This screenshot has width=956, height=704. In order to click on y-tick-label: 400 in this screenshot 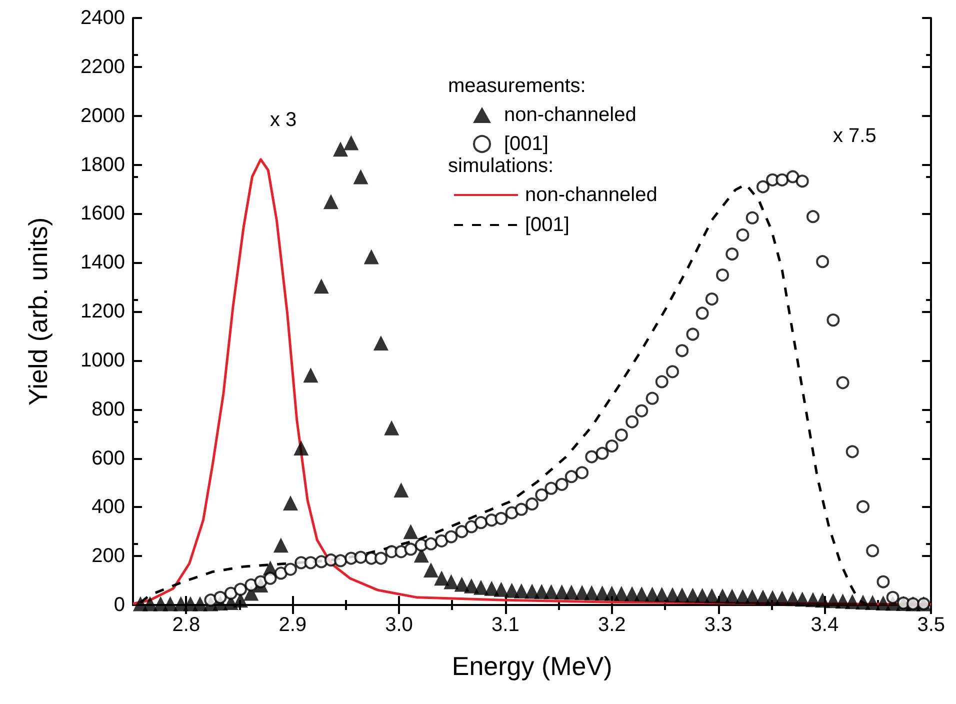, I will do `click(108, 507)`.